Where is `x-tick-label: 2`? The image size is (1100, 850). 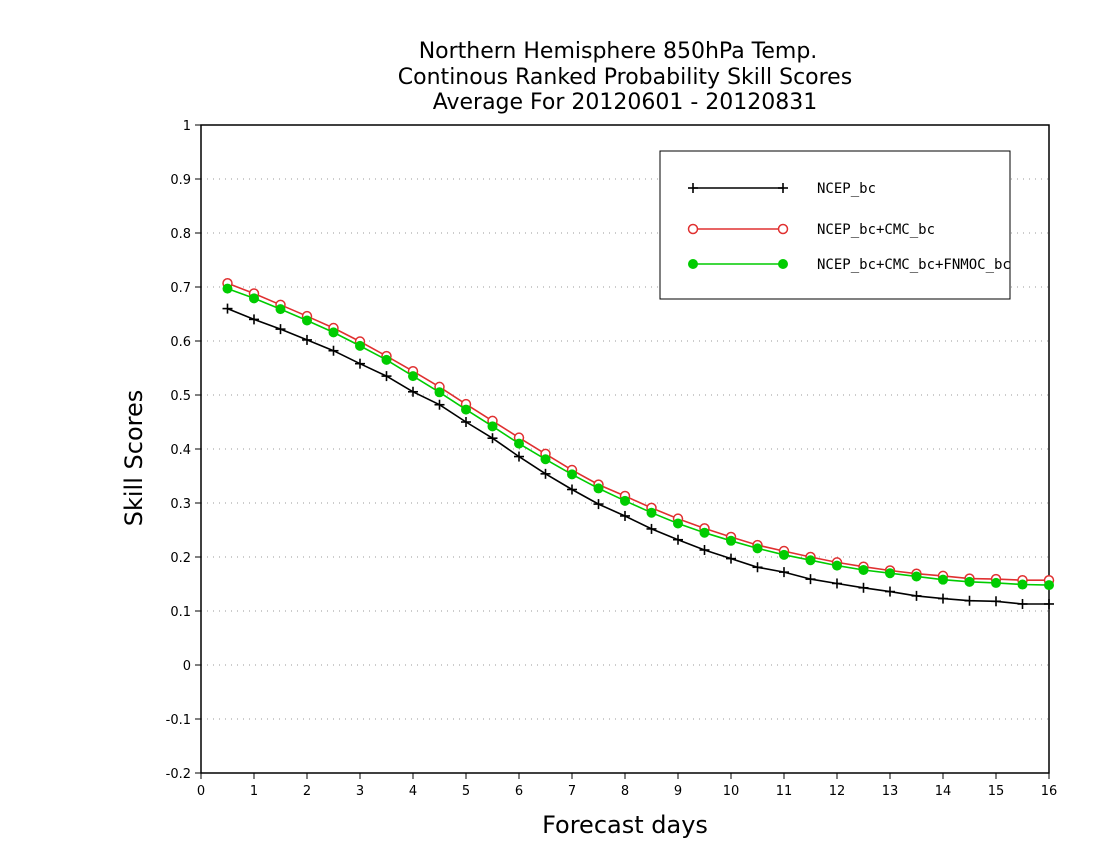 x-tick-label: 2 is located at coordinates (307, 791).